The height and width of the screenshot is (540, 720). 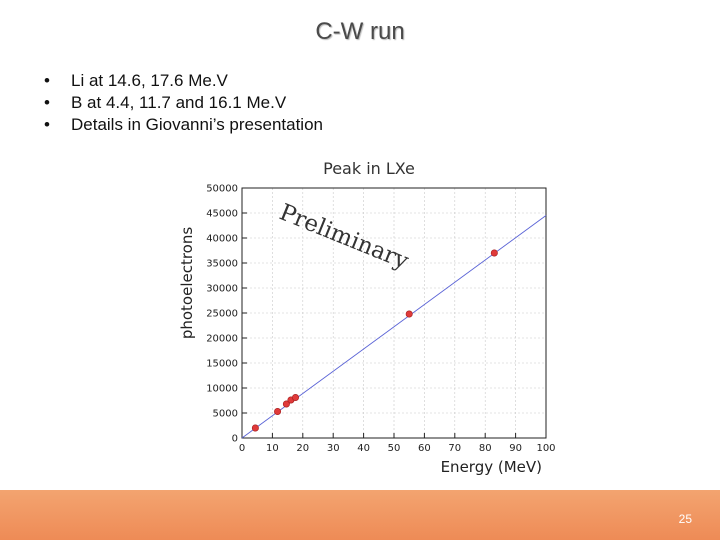 What do you see at coordinates (235, 439) in the screenshot?
I see `y-tick-label: 0` at bounding box center [235, 439].